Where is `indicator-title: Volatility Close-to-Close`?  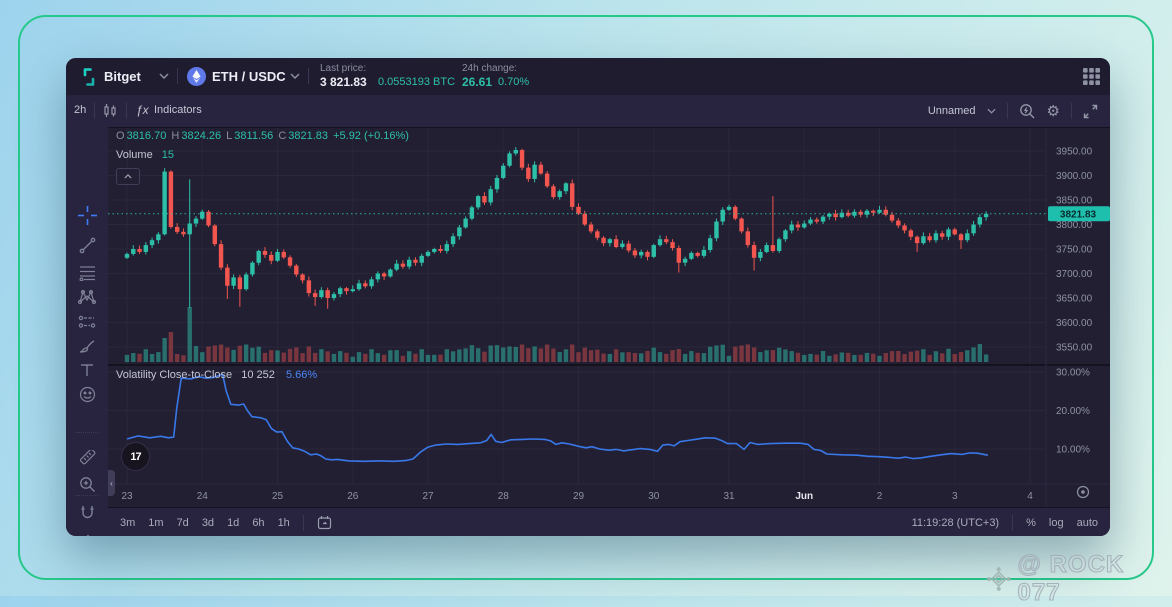 indicator-title: Volatility Close-to-Close is located at coordinates (174, 375).